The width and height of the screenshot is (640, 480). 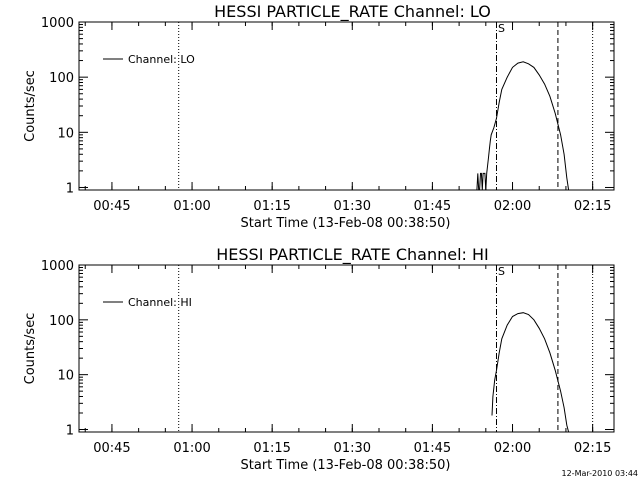 I want to click on chart-title: HESSI PARTICLE_RATE Channel: LO, so click(x=352, y=12).